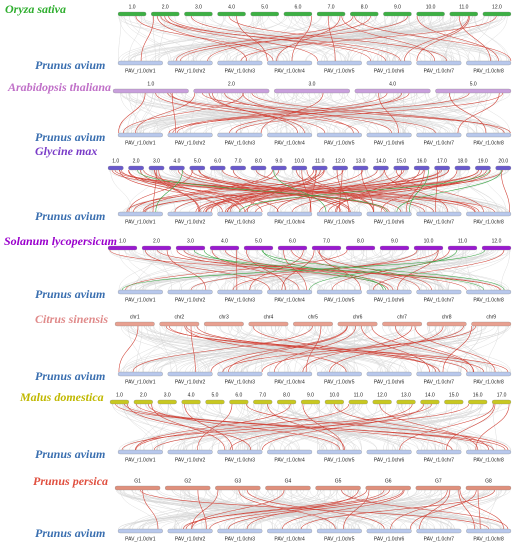  I want to click on chromosome-label: 2.0, so click(156, 241).